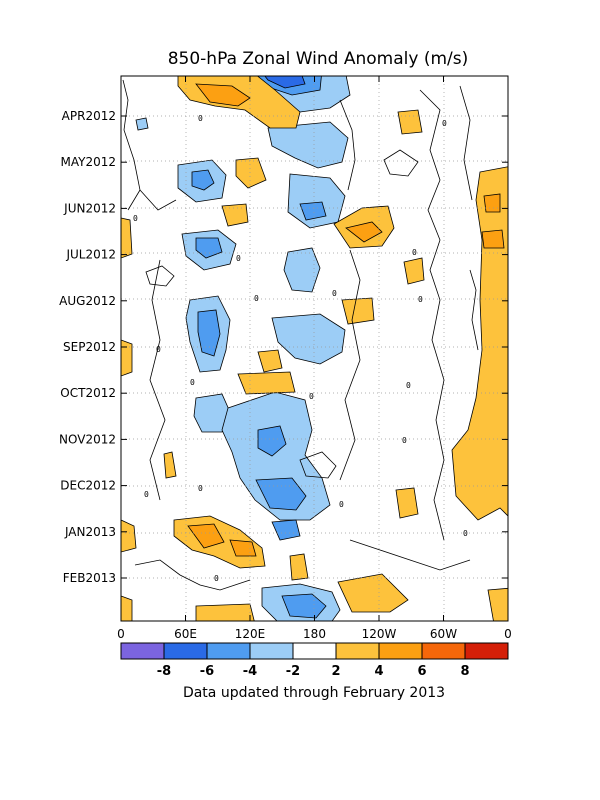 This screenshot has width=600, height=800. What do you see at coordinates (250, 671) in the screenshot?
I see `colorbar-label: -4` at bounding box center [250, 671].